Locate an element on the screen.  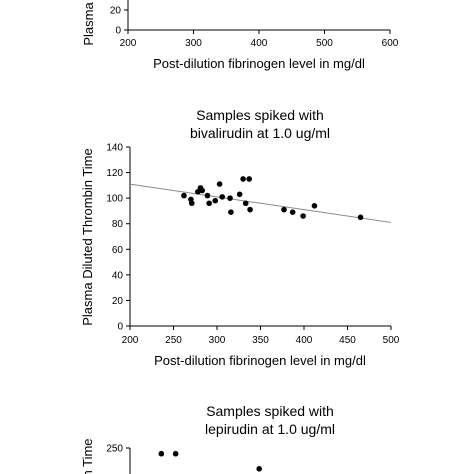
chart3-title-line-1: Samples spiked with is located at coordinates (270, 411).